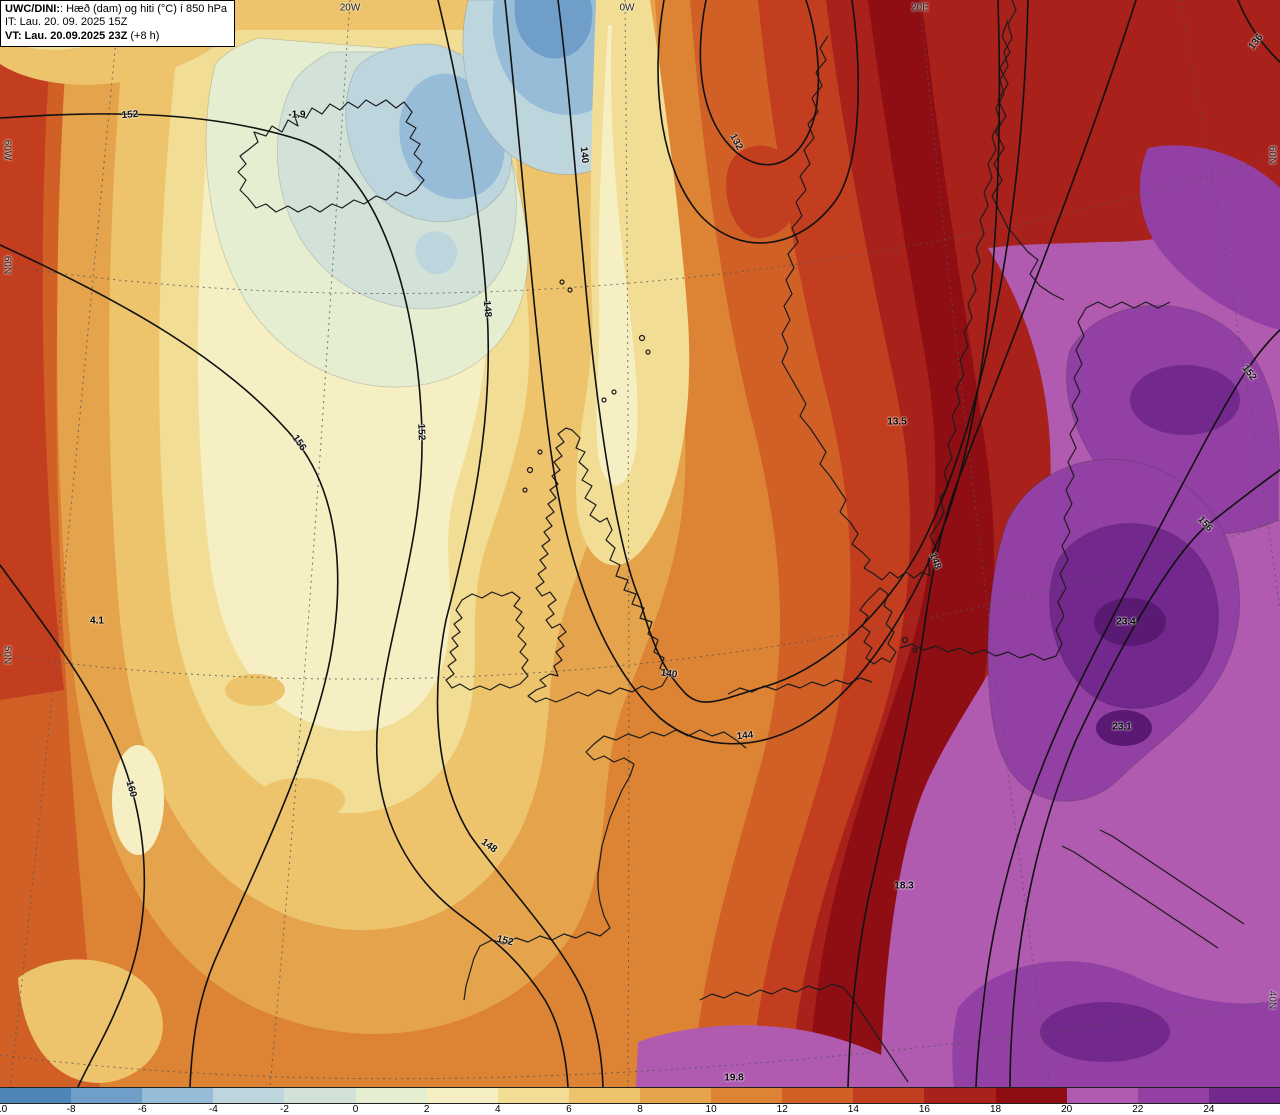 This screenshot has width=1280, height=1115. What do you see at coordinates (640, 1109) in the screenshot?
I see `colorbar-tick-label: 8` at bounding box center [640, 1109].